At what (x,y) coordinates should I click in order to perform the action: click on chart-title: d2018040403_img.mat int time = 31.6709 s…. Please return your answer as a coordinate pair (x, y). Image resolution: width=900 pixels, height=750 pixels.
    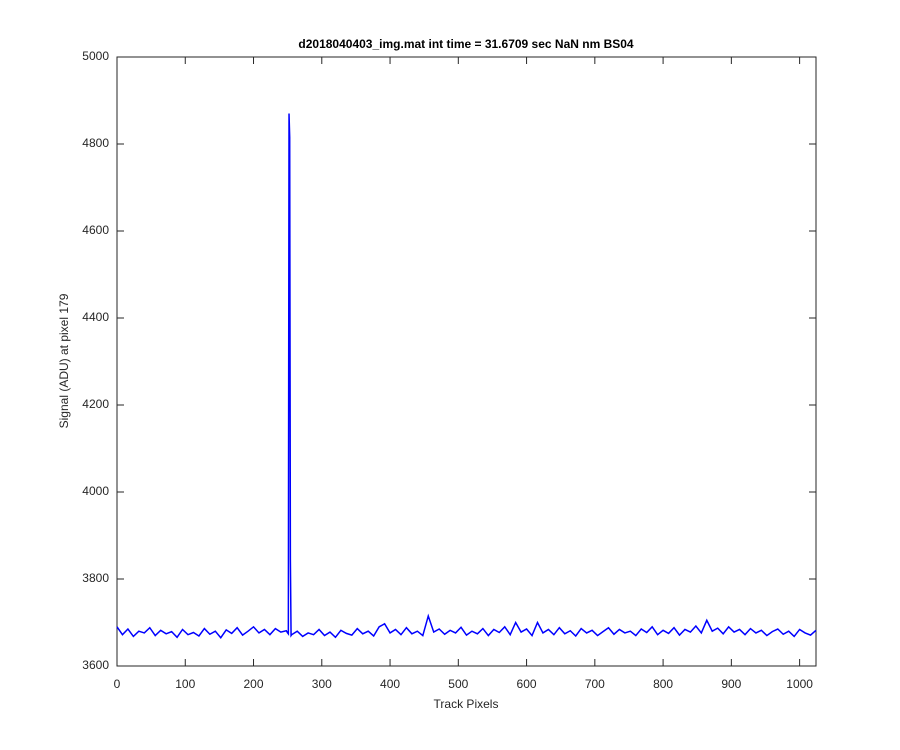
    Looking at the image, I should click on (466, 44).